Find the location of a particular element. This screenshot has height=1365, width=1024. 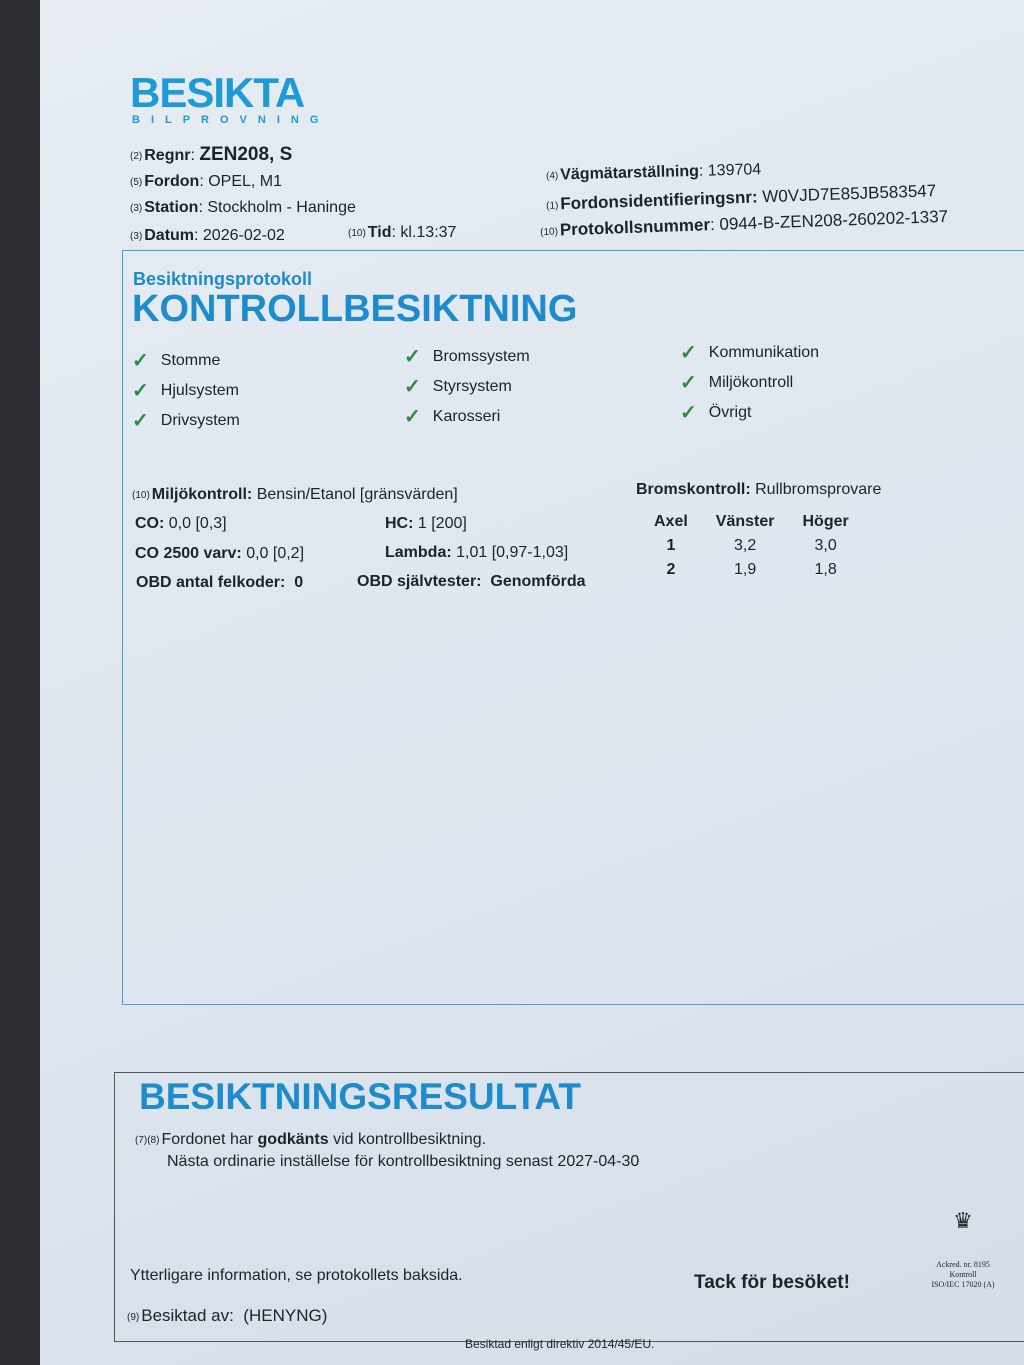

check-column-2: ✓ Bromssystem ✓ Styrsystem ✓ Karosseri is located at coordinates (467, 387).